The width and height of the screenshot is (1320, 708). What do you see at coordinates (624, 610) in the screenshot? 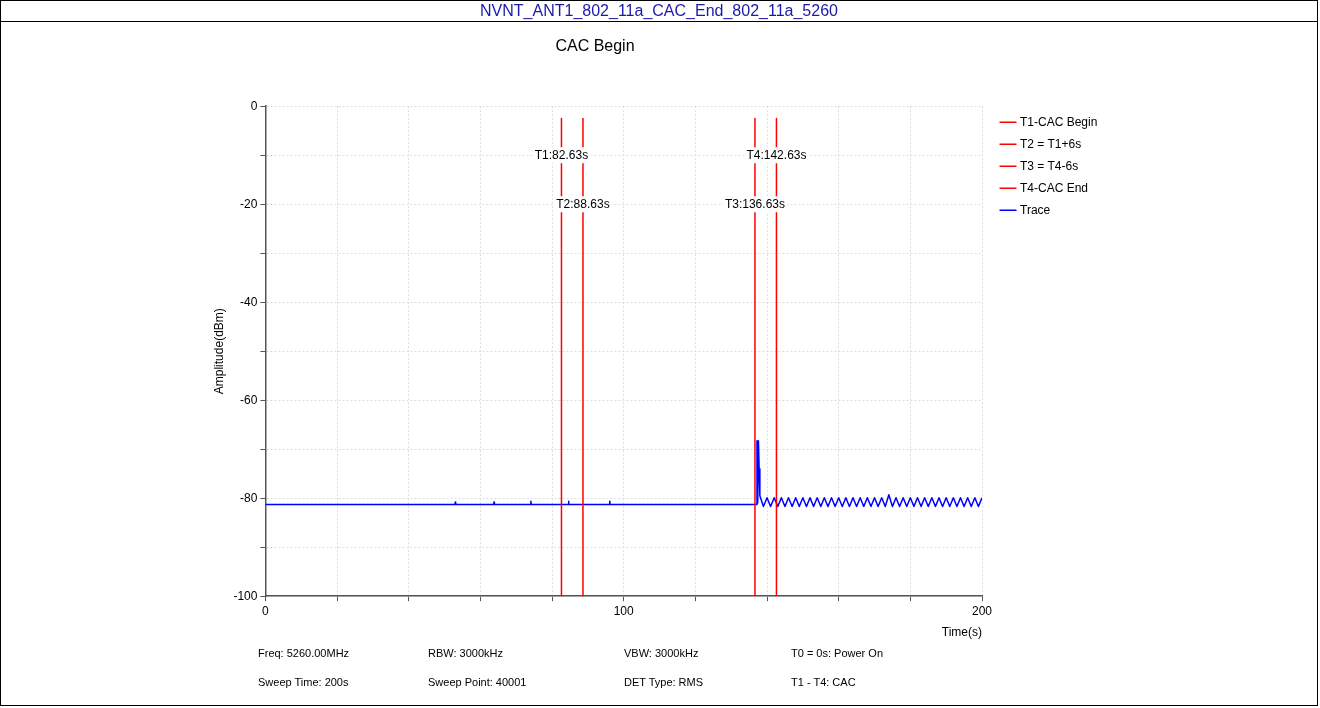
I see `x-tick-label: 100` at bounding box center [624, 610].